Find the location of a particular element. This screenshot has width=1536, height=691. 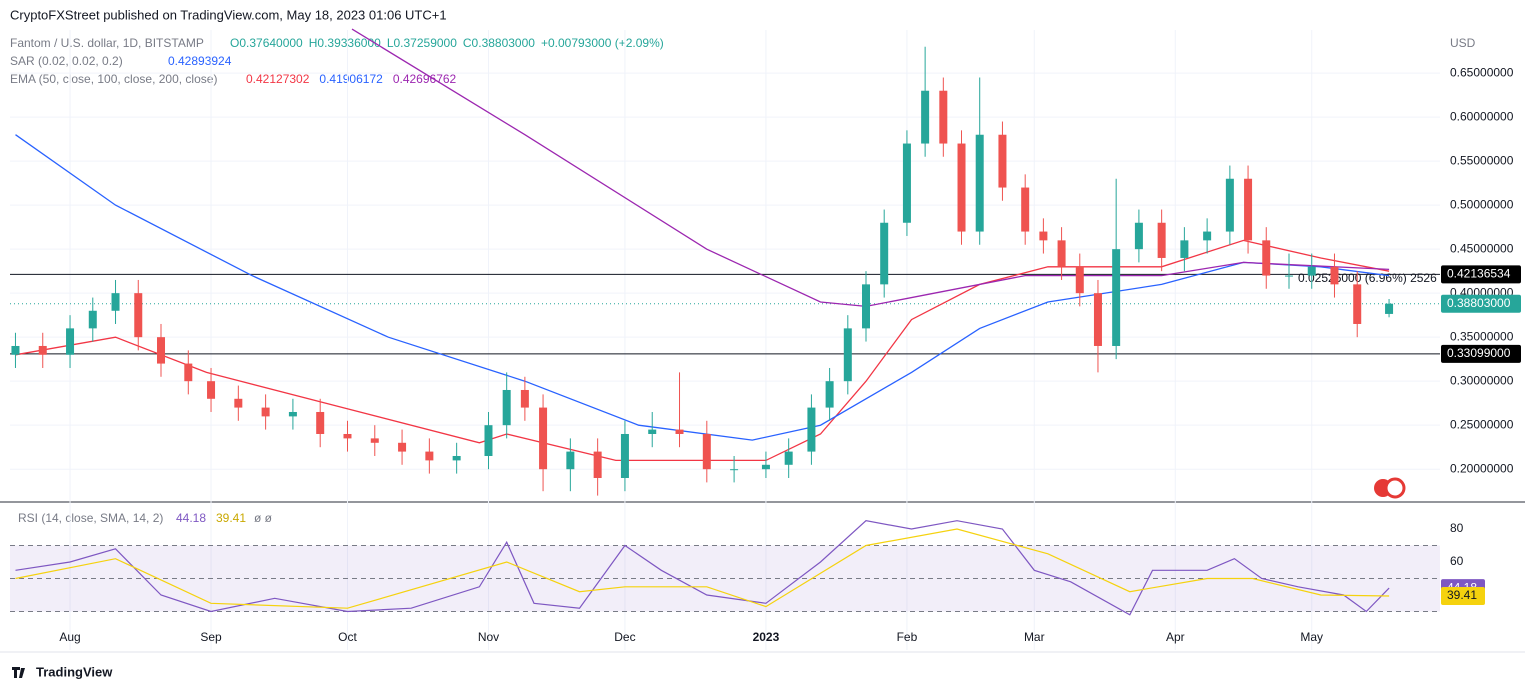

price-label: 0.38803000 is located at coordinates (1479, 303).